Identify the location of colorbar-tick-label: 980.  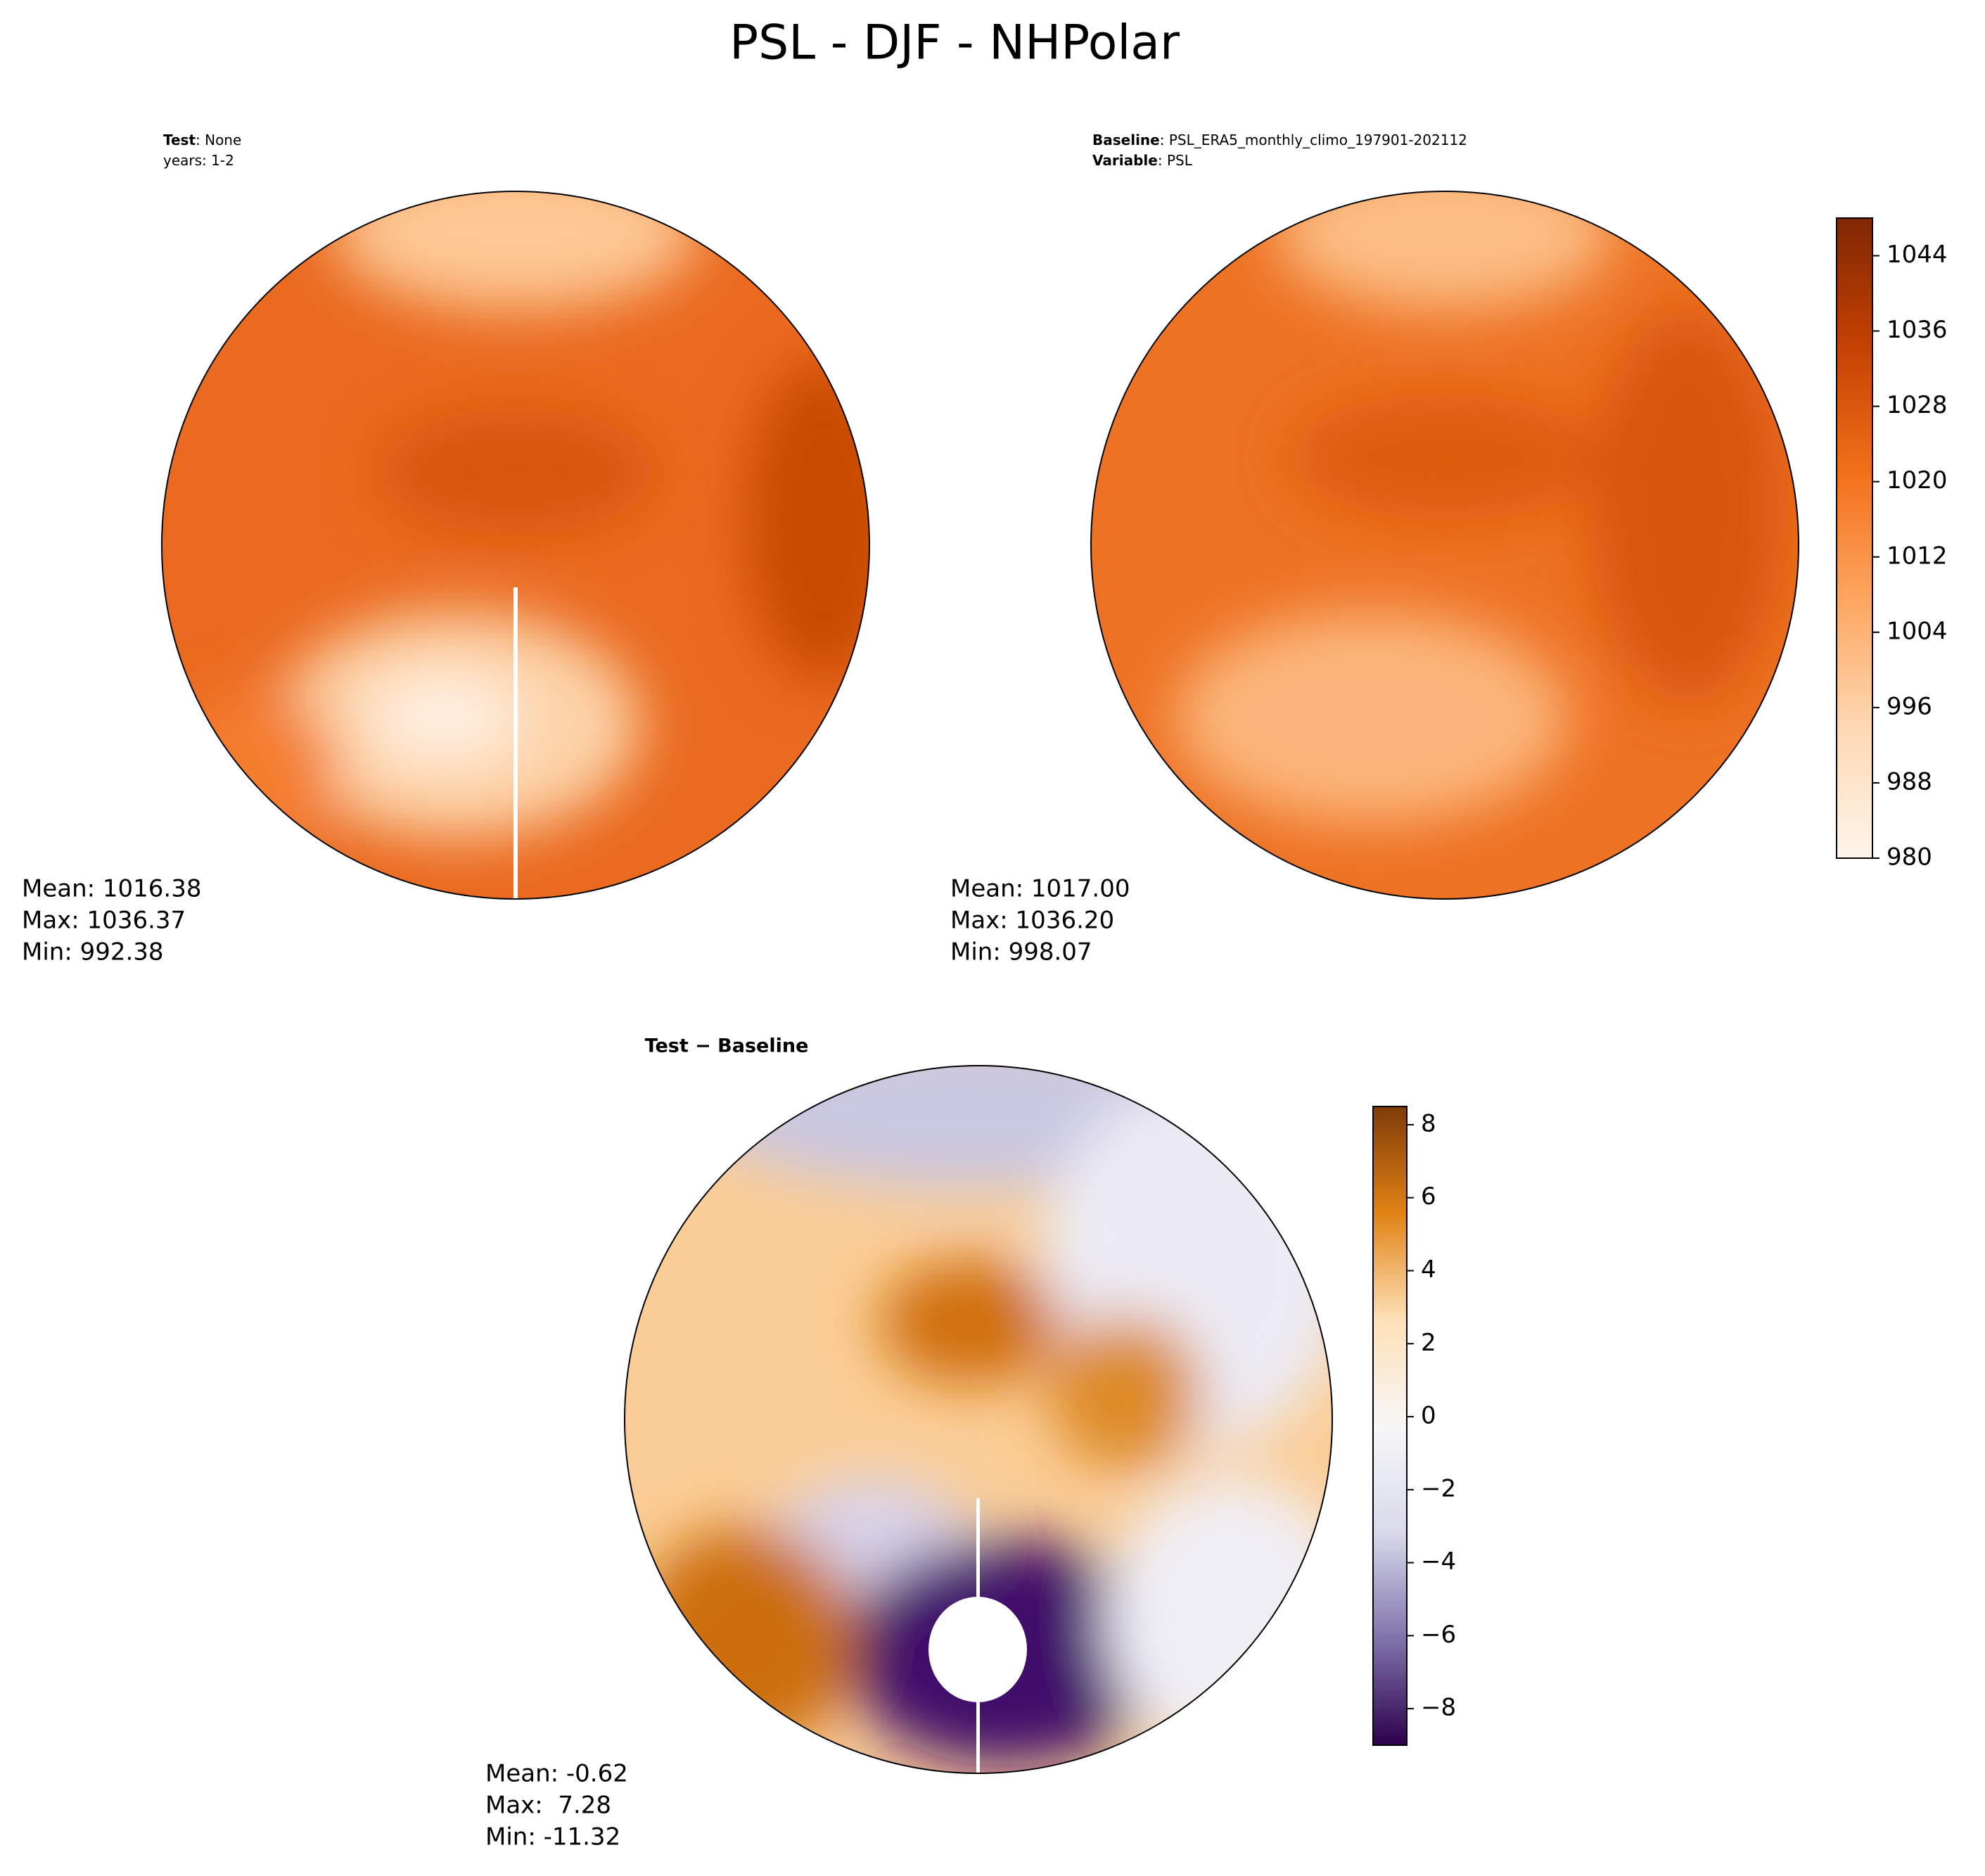
(1909, 857).